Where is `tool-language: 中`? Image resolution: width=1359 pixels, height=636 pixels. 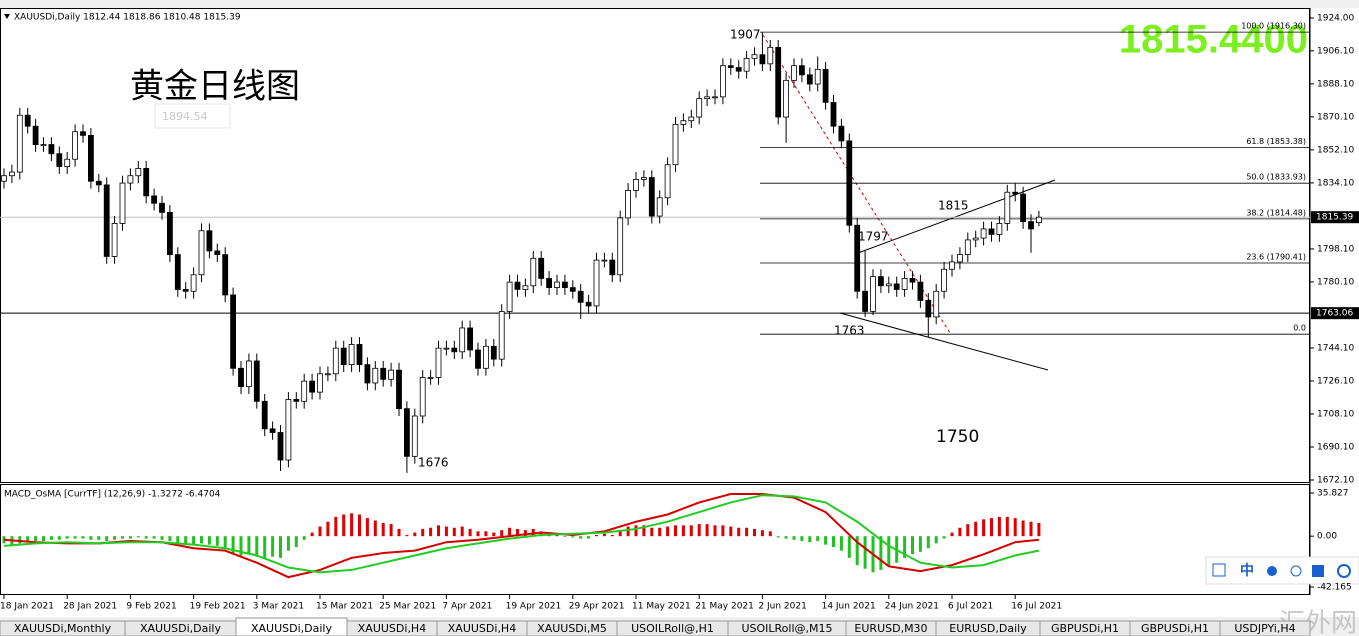 tool-language: 中 is located at coordinates (1247, 570).